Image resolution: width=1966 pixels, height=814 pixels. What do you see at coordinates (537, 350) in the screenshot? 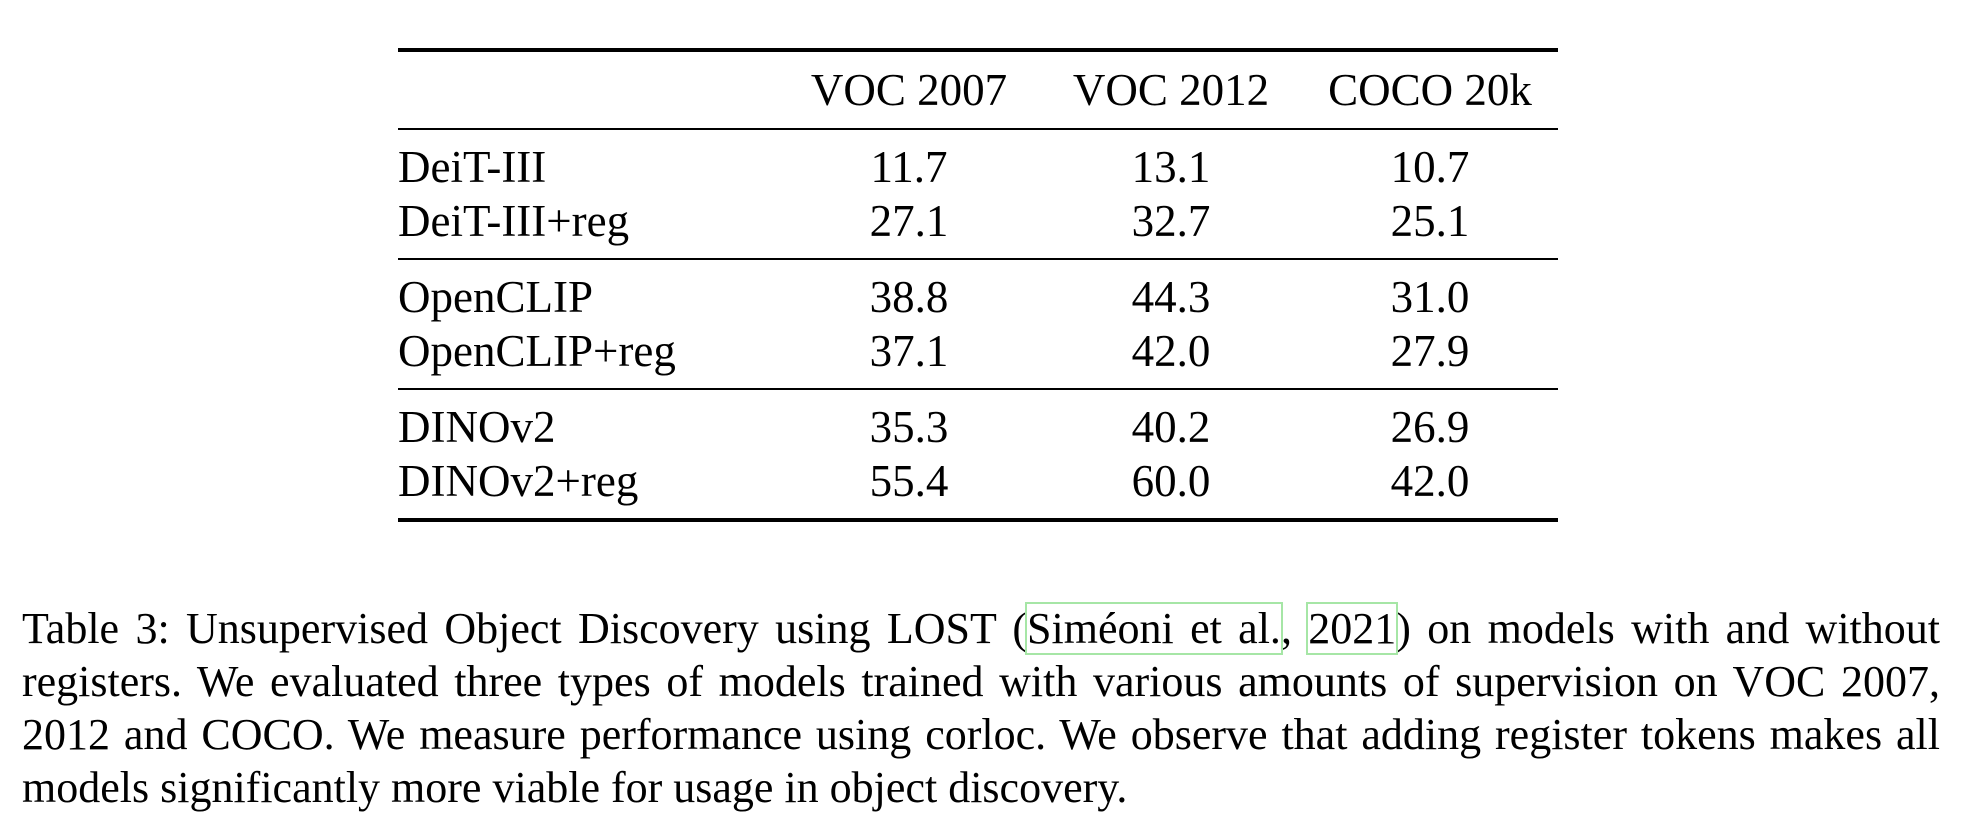
I see `model-name: OpenCLIP+reg` at bounding box center [537, 350].